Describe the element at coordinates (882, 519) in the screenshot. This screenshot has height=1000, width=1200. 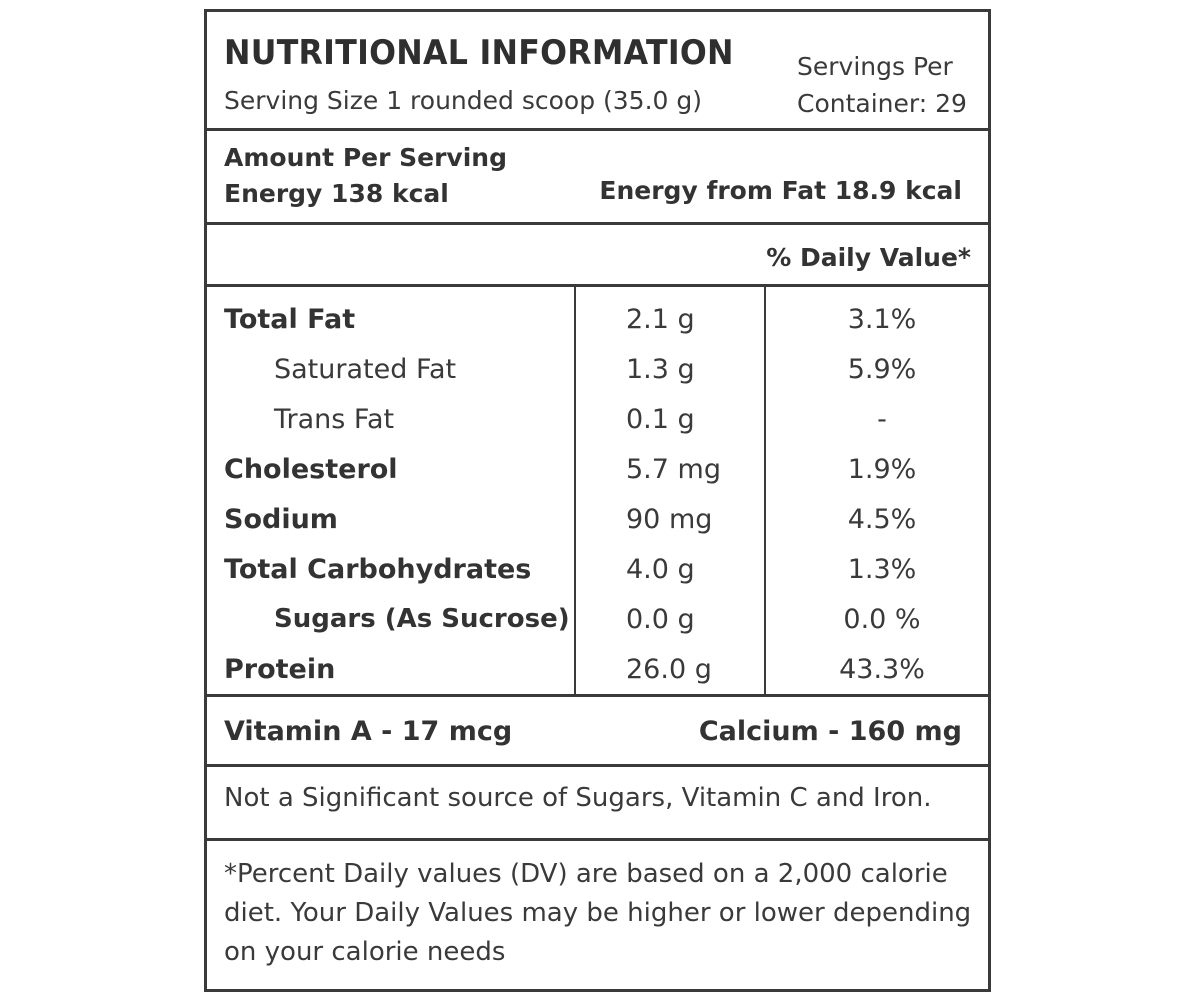
I see `nutrient-dv: 4.5%` at that location.